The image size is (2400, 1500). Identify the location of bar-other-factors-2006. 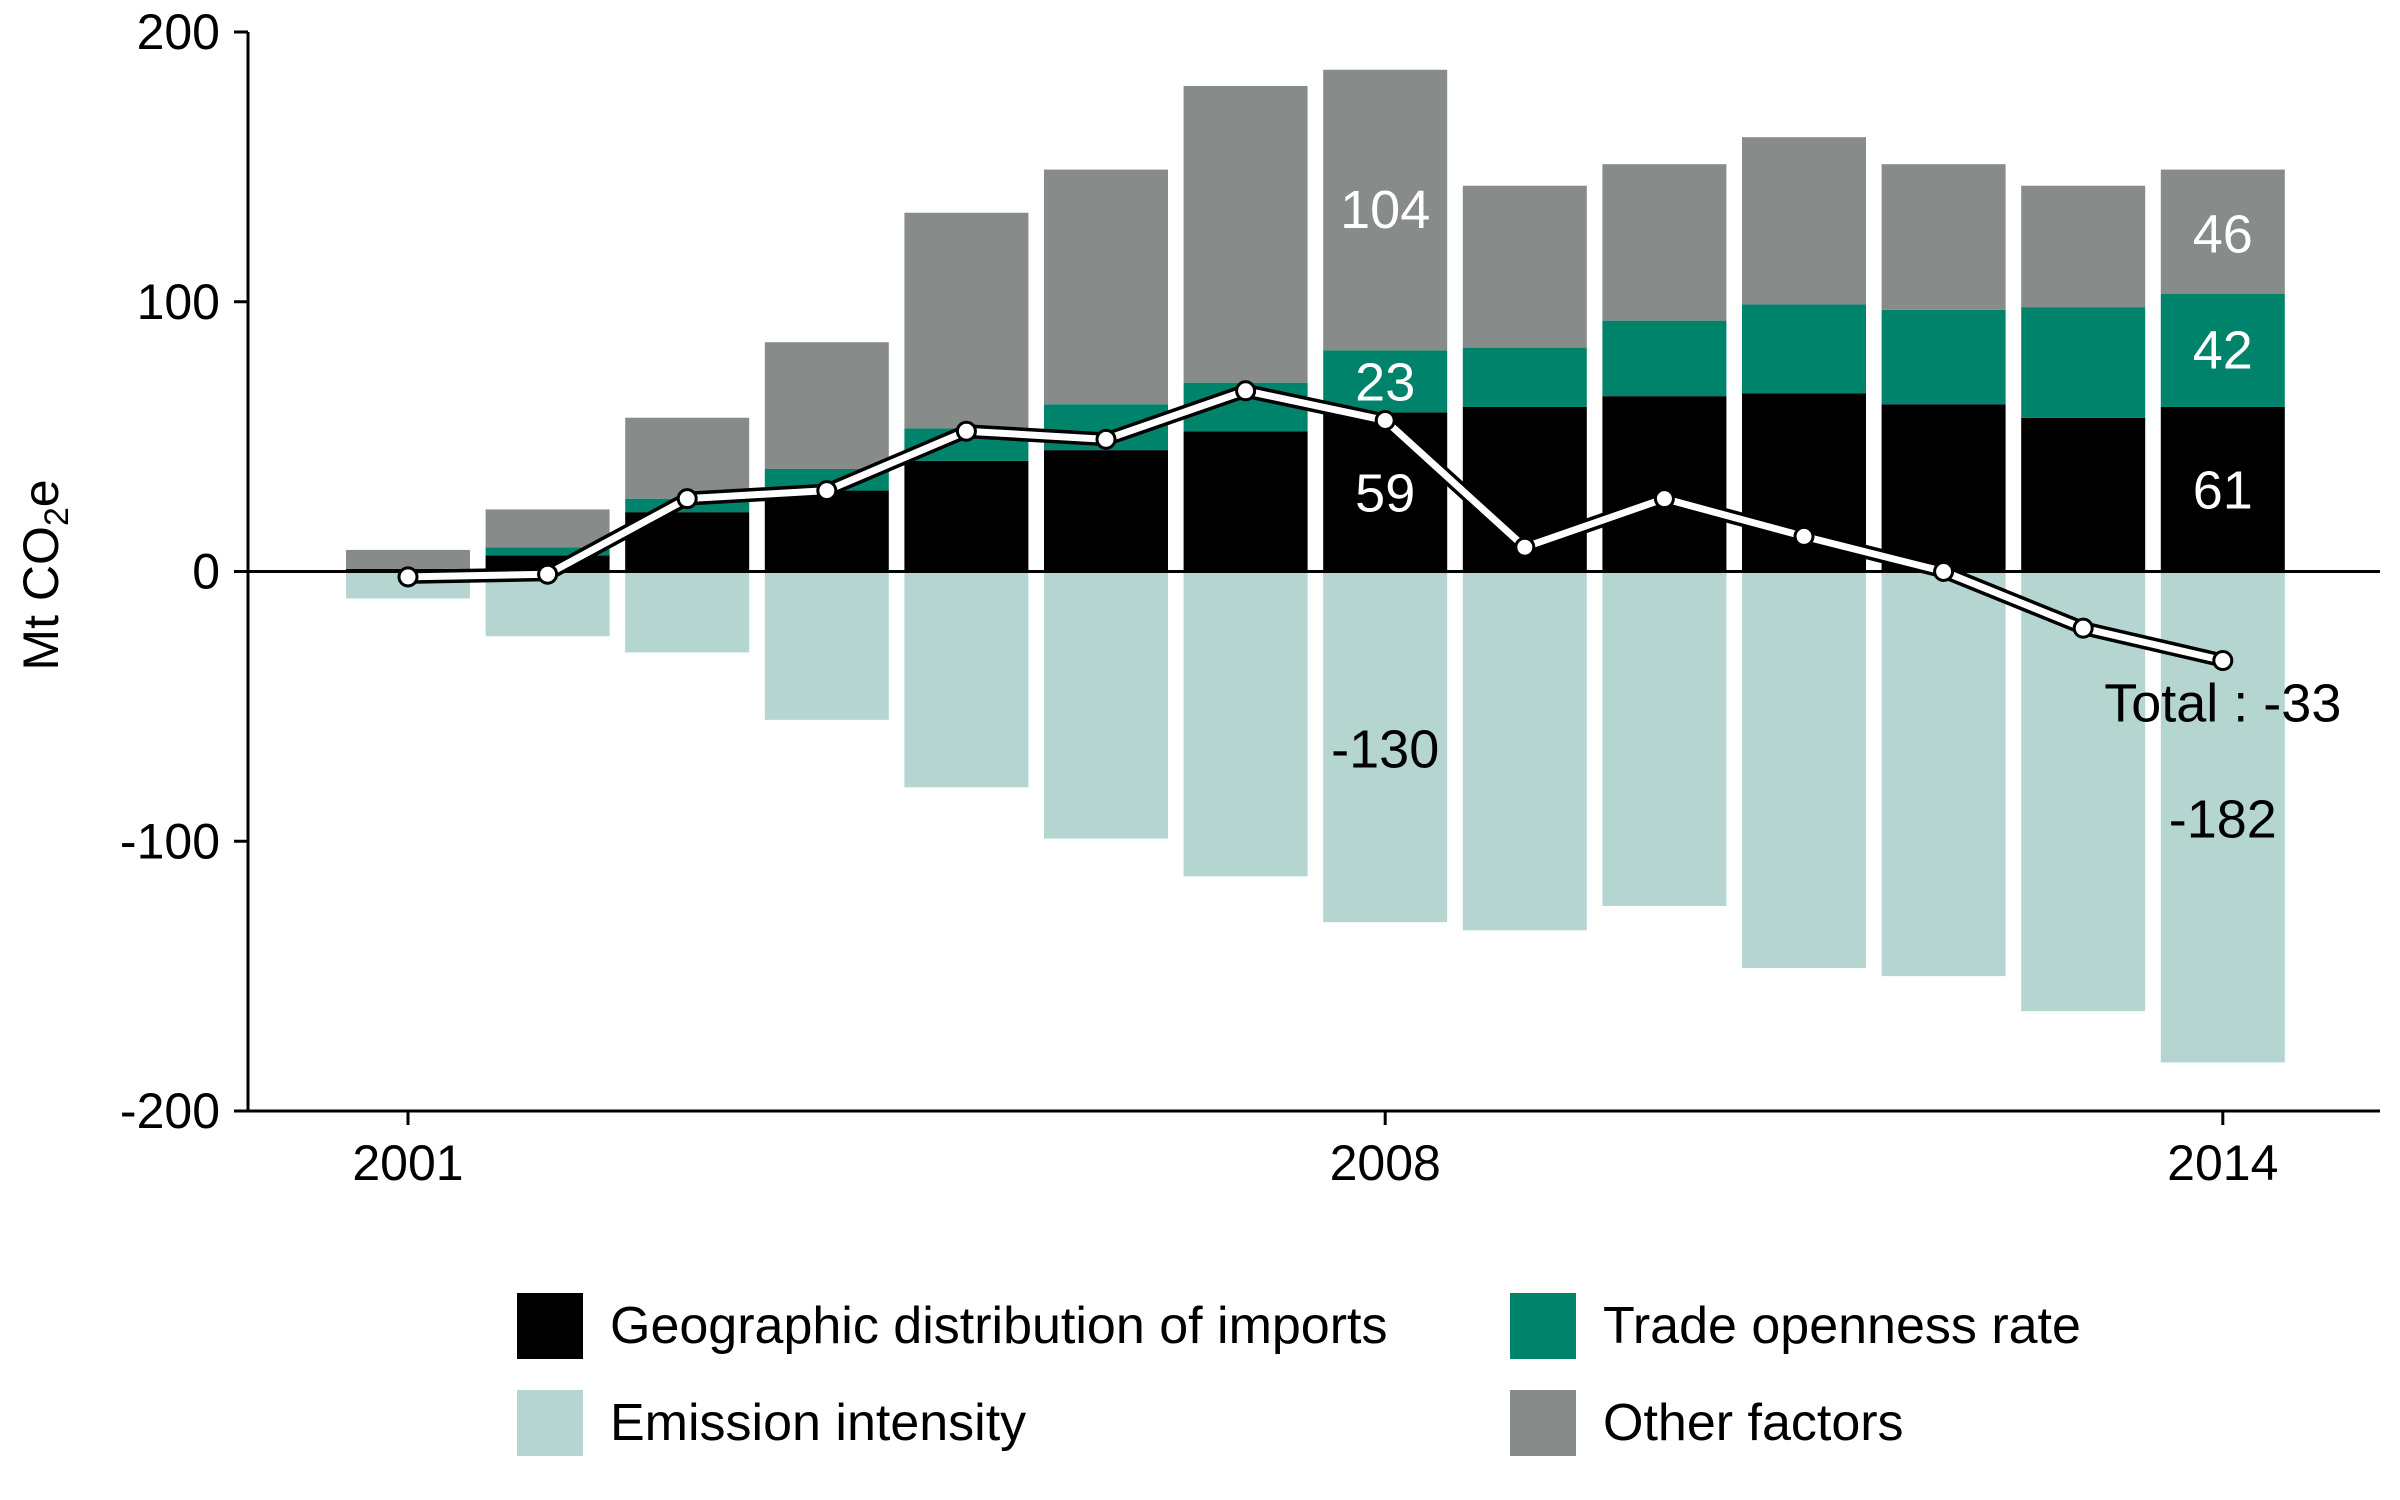
(1106, 287).